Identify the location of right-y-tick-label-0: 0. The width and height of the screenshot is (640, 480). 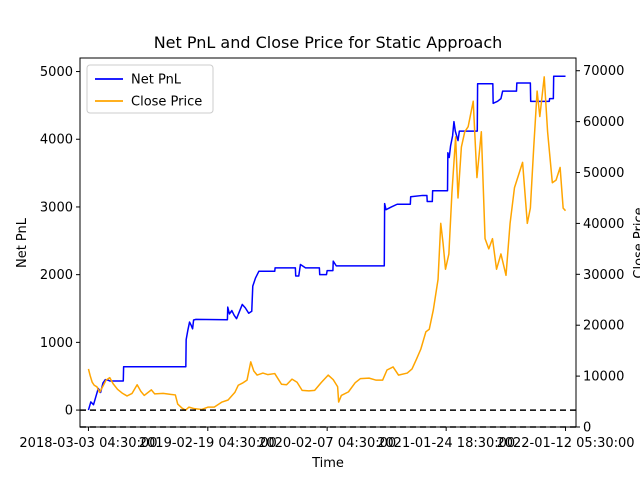
(587, 428).